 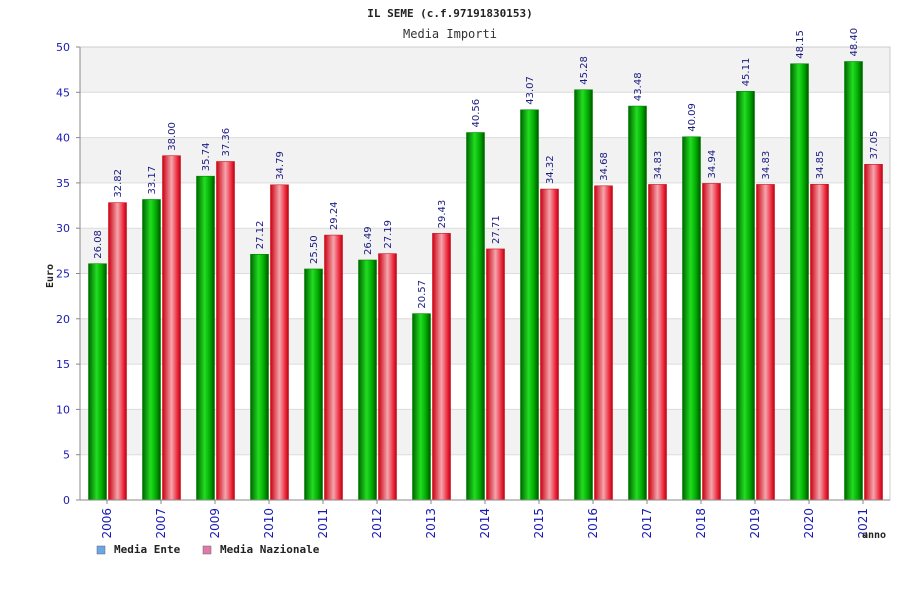 What do you see at coordinates (442, 214) in the screenshot?
I see `data-label: 29.43` at bounding box center [442, 214].